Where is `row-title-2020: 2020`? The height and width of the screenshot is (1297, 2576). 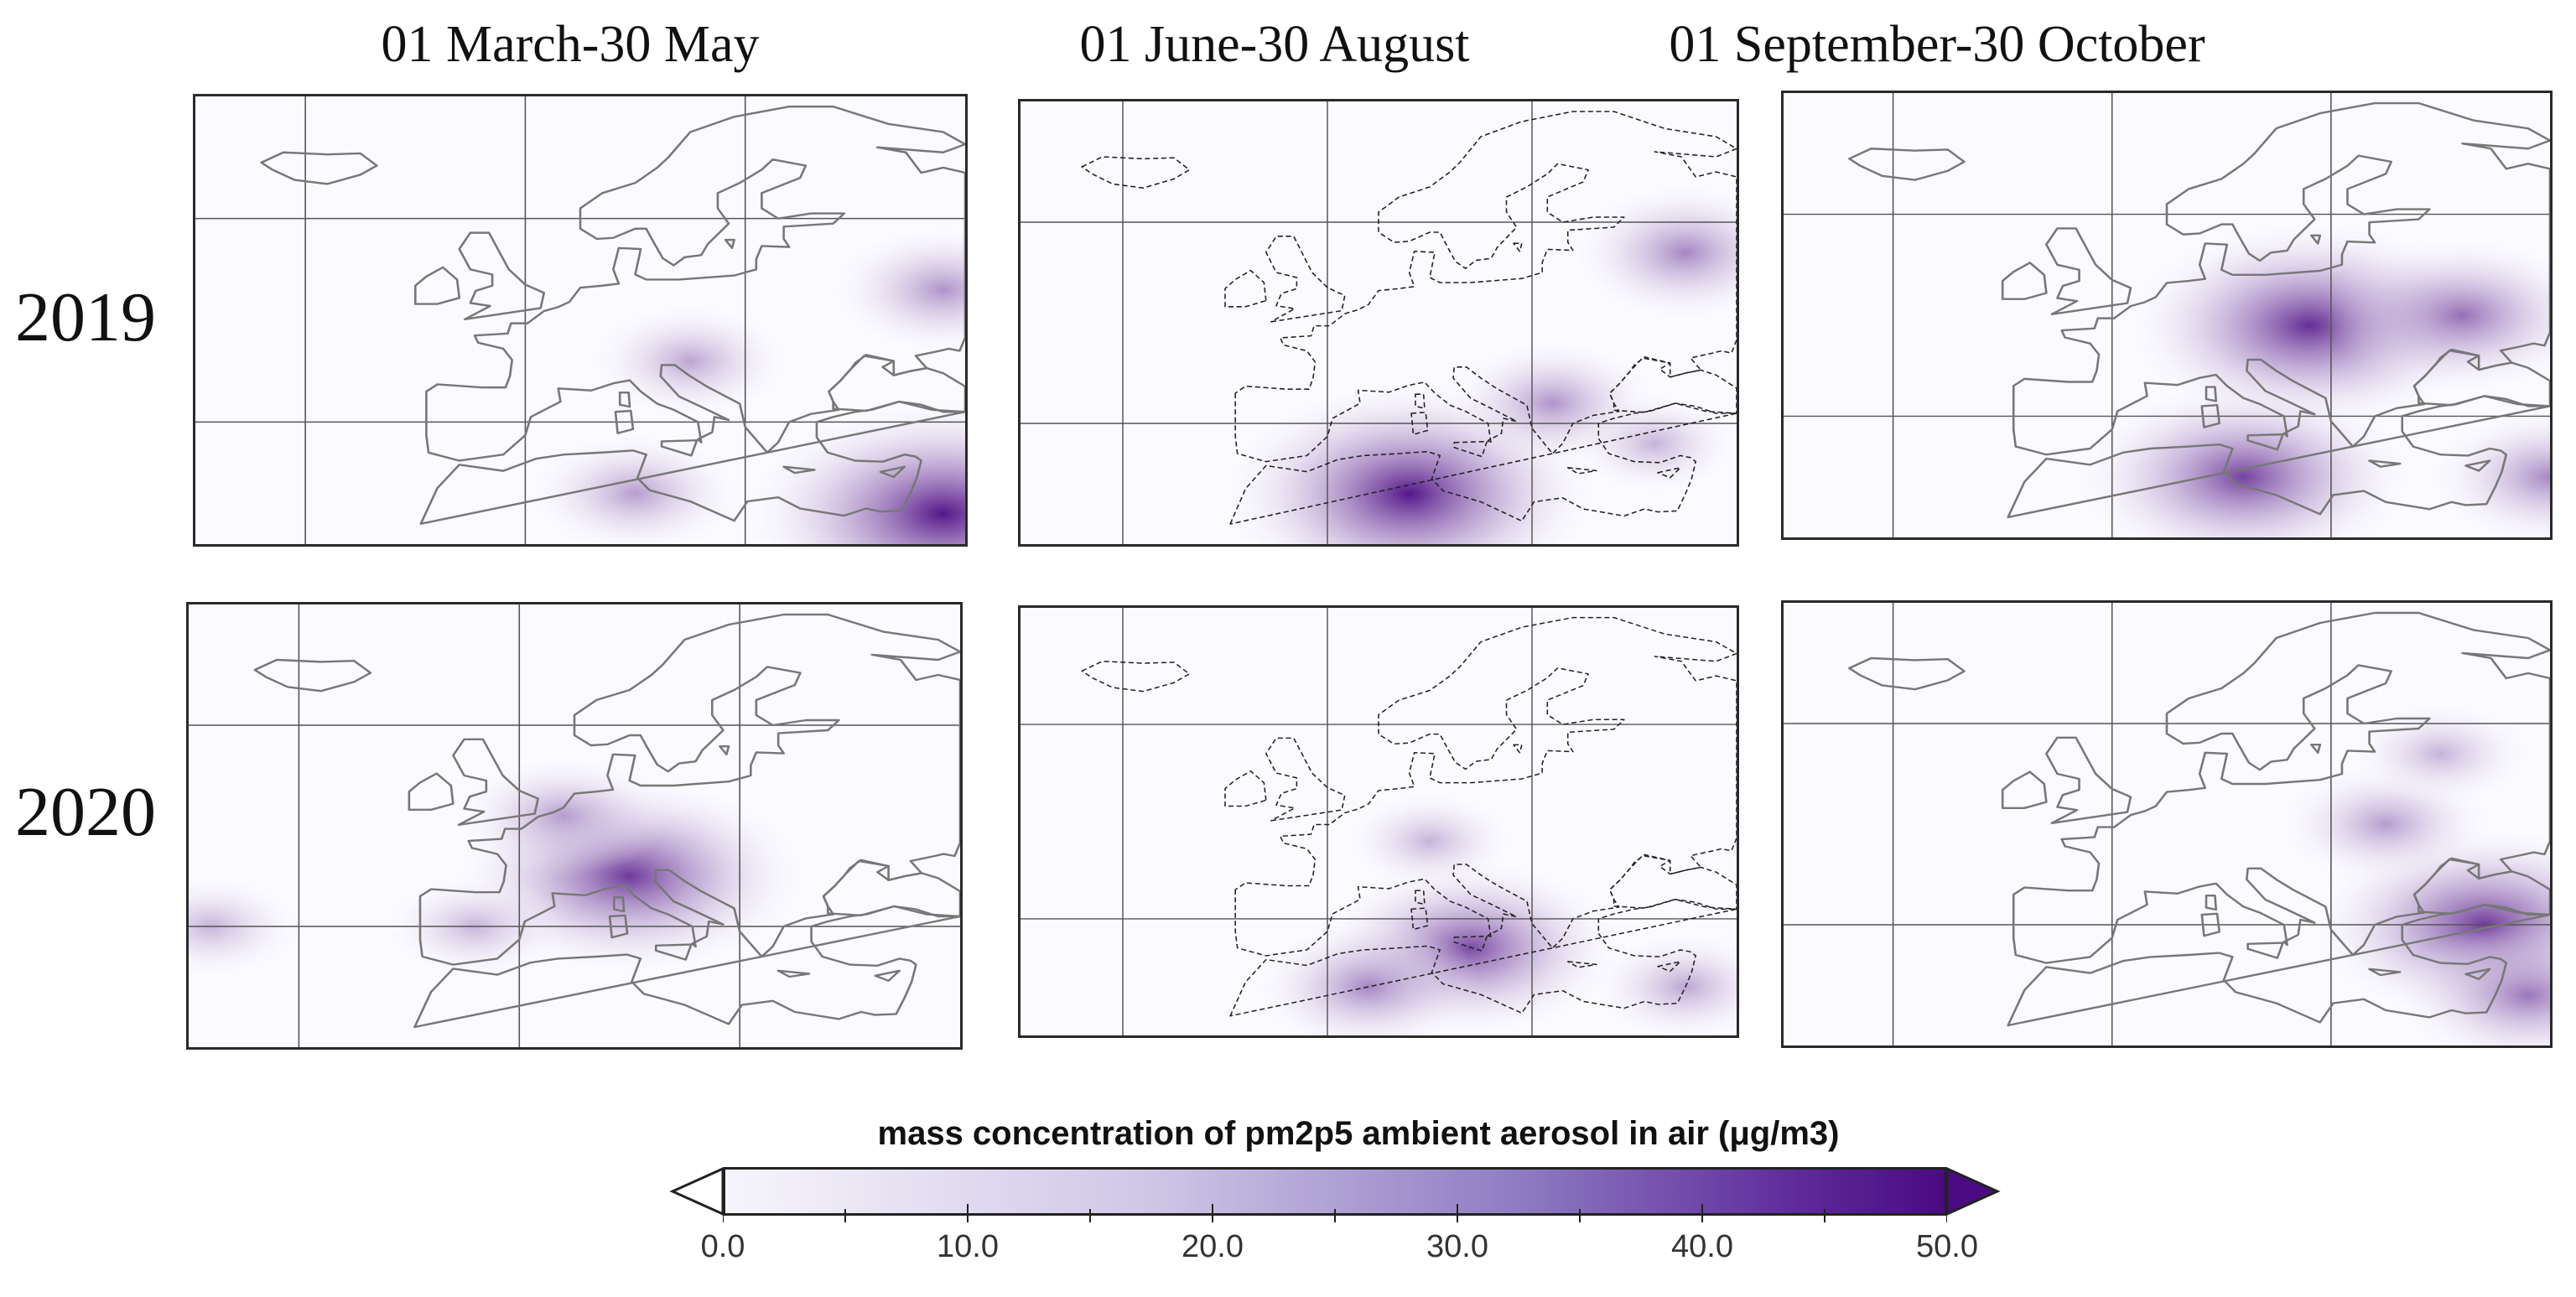 row-title-2020: 2020 is located at coordinates (85, 812).